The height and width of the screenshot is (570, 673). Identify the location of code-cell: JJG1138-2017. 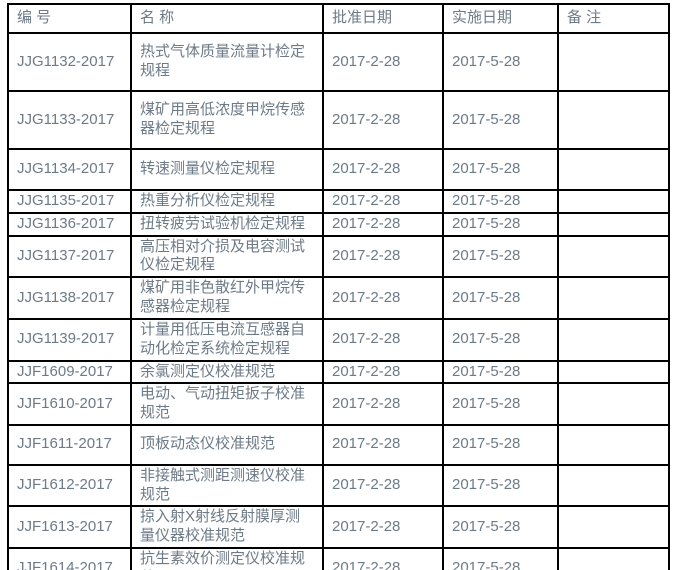
(69, 298).